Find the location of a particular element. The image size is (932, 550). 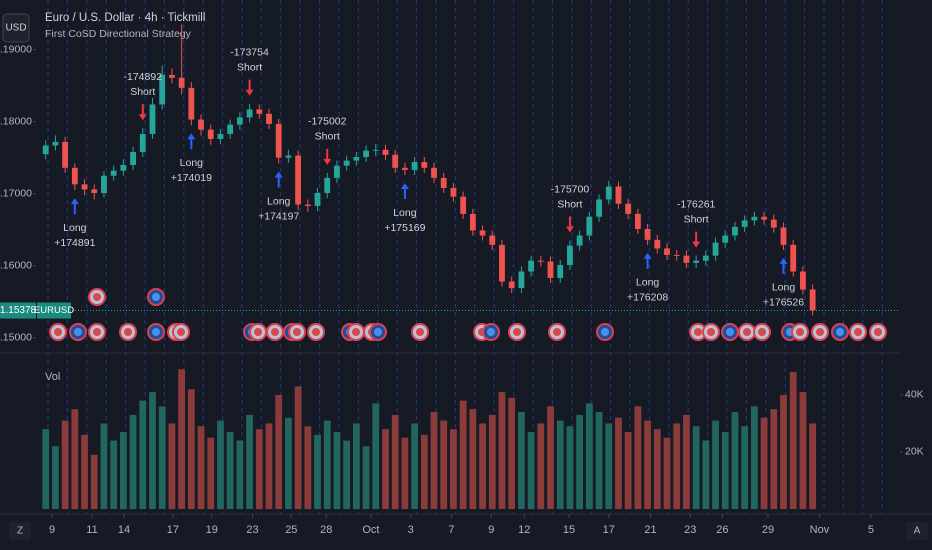

signal-amount: +175169 is located at coordinates (404, 228).